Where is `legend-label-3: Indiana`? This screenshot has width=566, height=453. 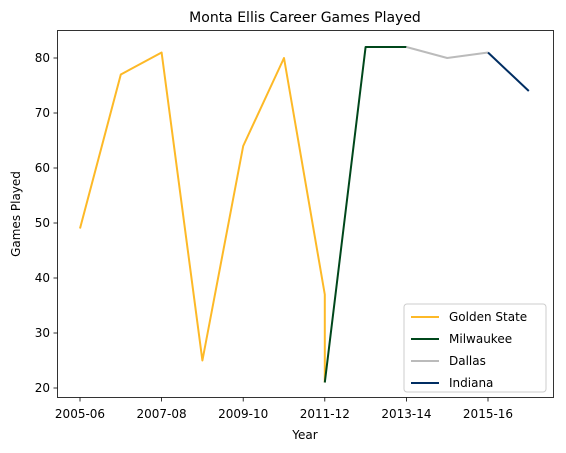
legend-label-3: Indiana is located at coordinates (471, 383).